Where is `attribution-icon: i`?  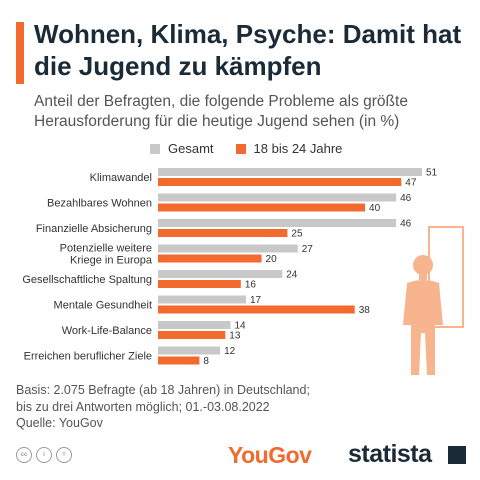
attribution-icon: i is located at coordinates (44, 455).